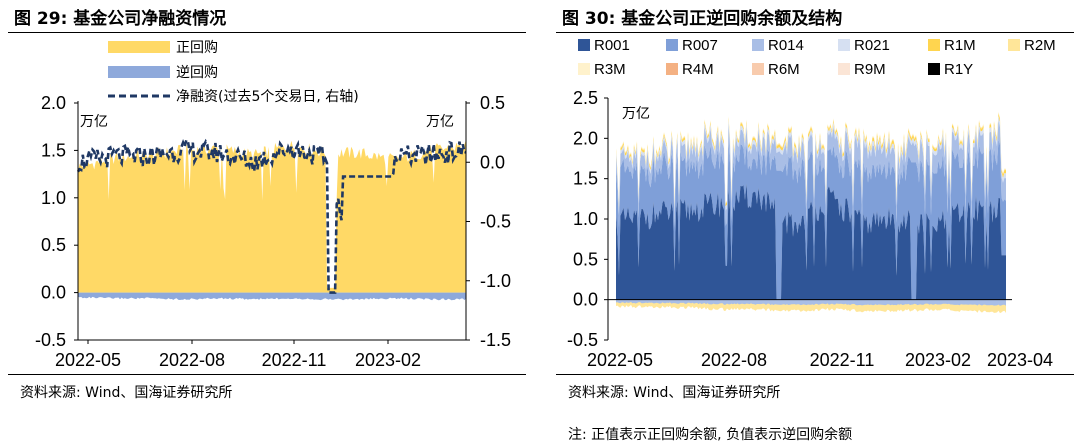  I want to click on legend-item: R021, so click(864, 45).